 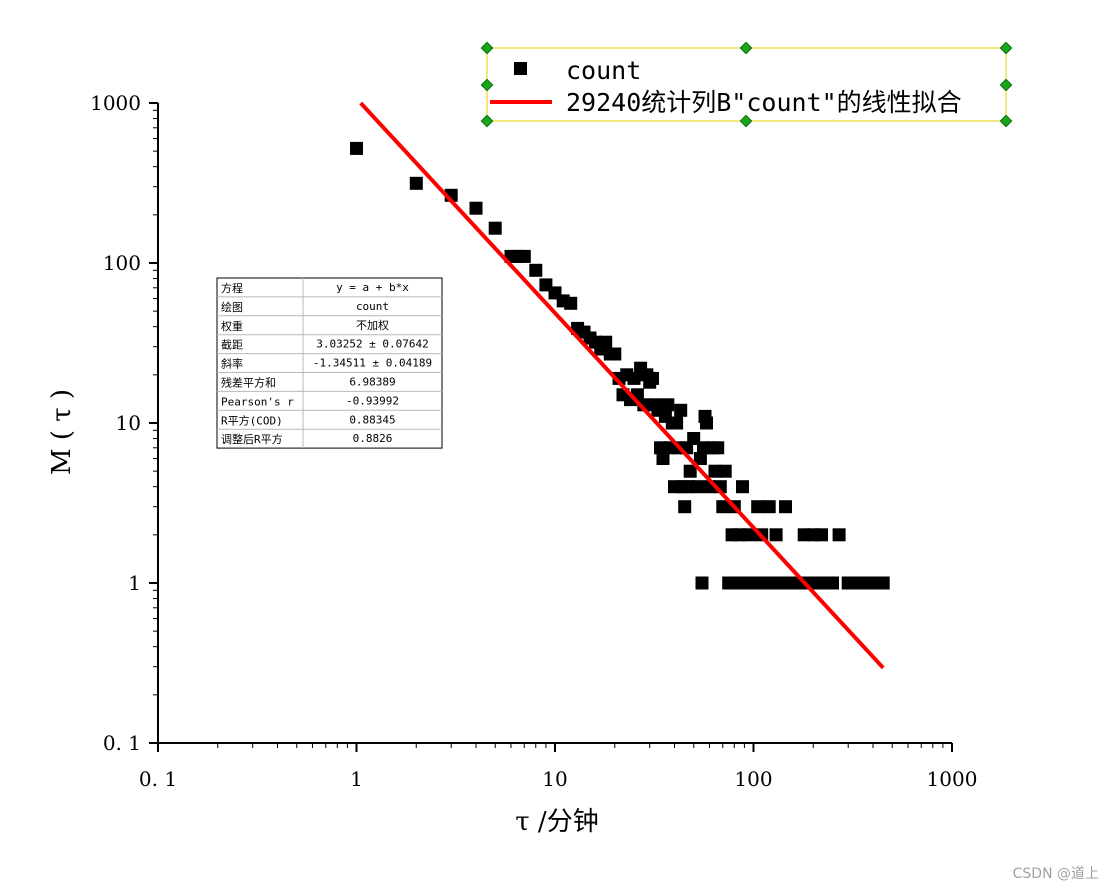 What do you see at coordinates (356, 779) in the screenshot?
I see `x-tick-label: 1` at bounding box center [356, 779].